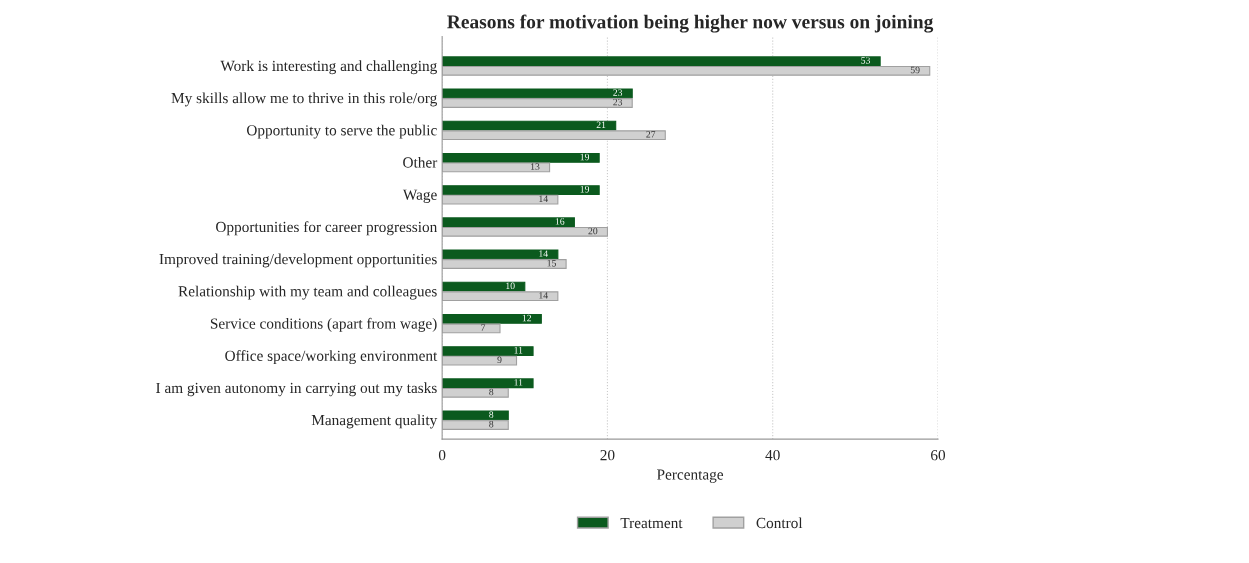 The height and width of the screenshot is (563, 1249). I want to click on y-tick-label: Improved training/development opportunities, so click(298, 260).